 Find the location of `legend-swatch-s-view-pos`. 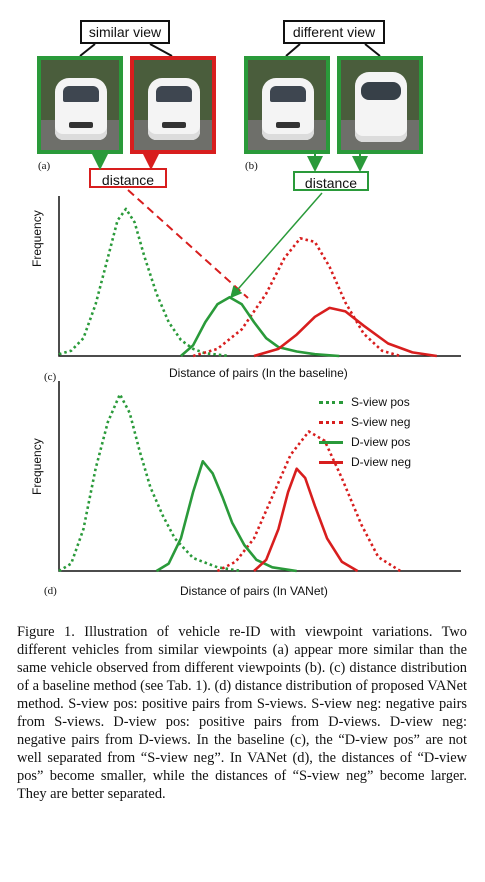

legend-swatch-s-view-pos is located at coordinates (331, 402).